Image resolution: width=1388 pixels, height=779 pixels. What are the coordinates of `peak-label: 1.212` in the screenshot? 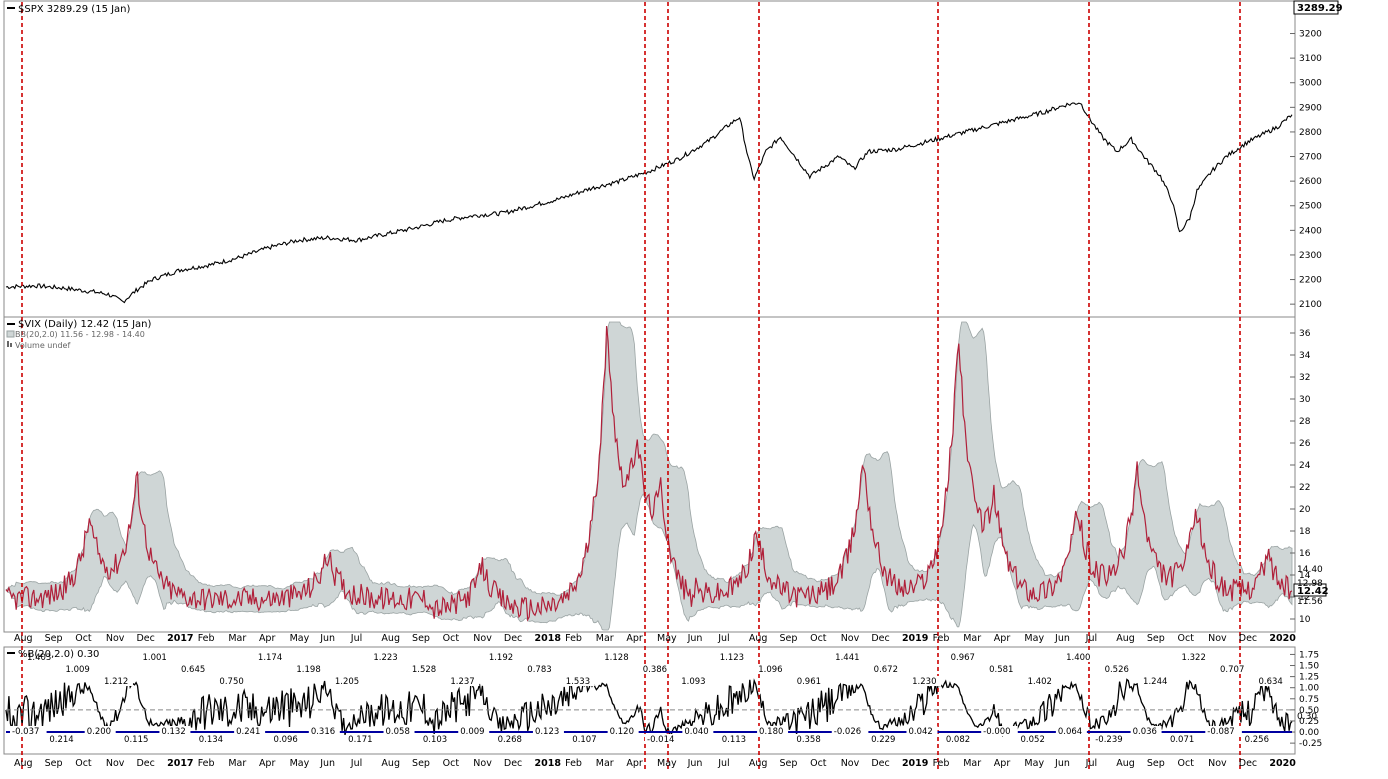 It's located at (116, 682).